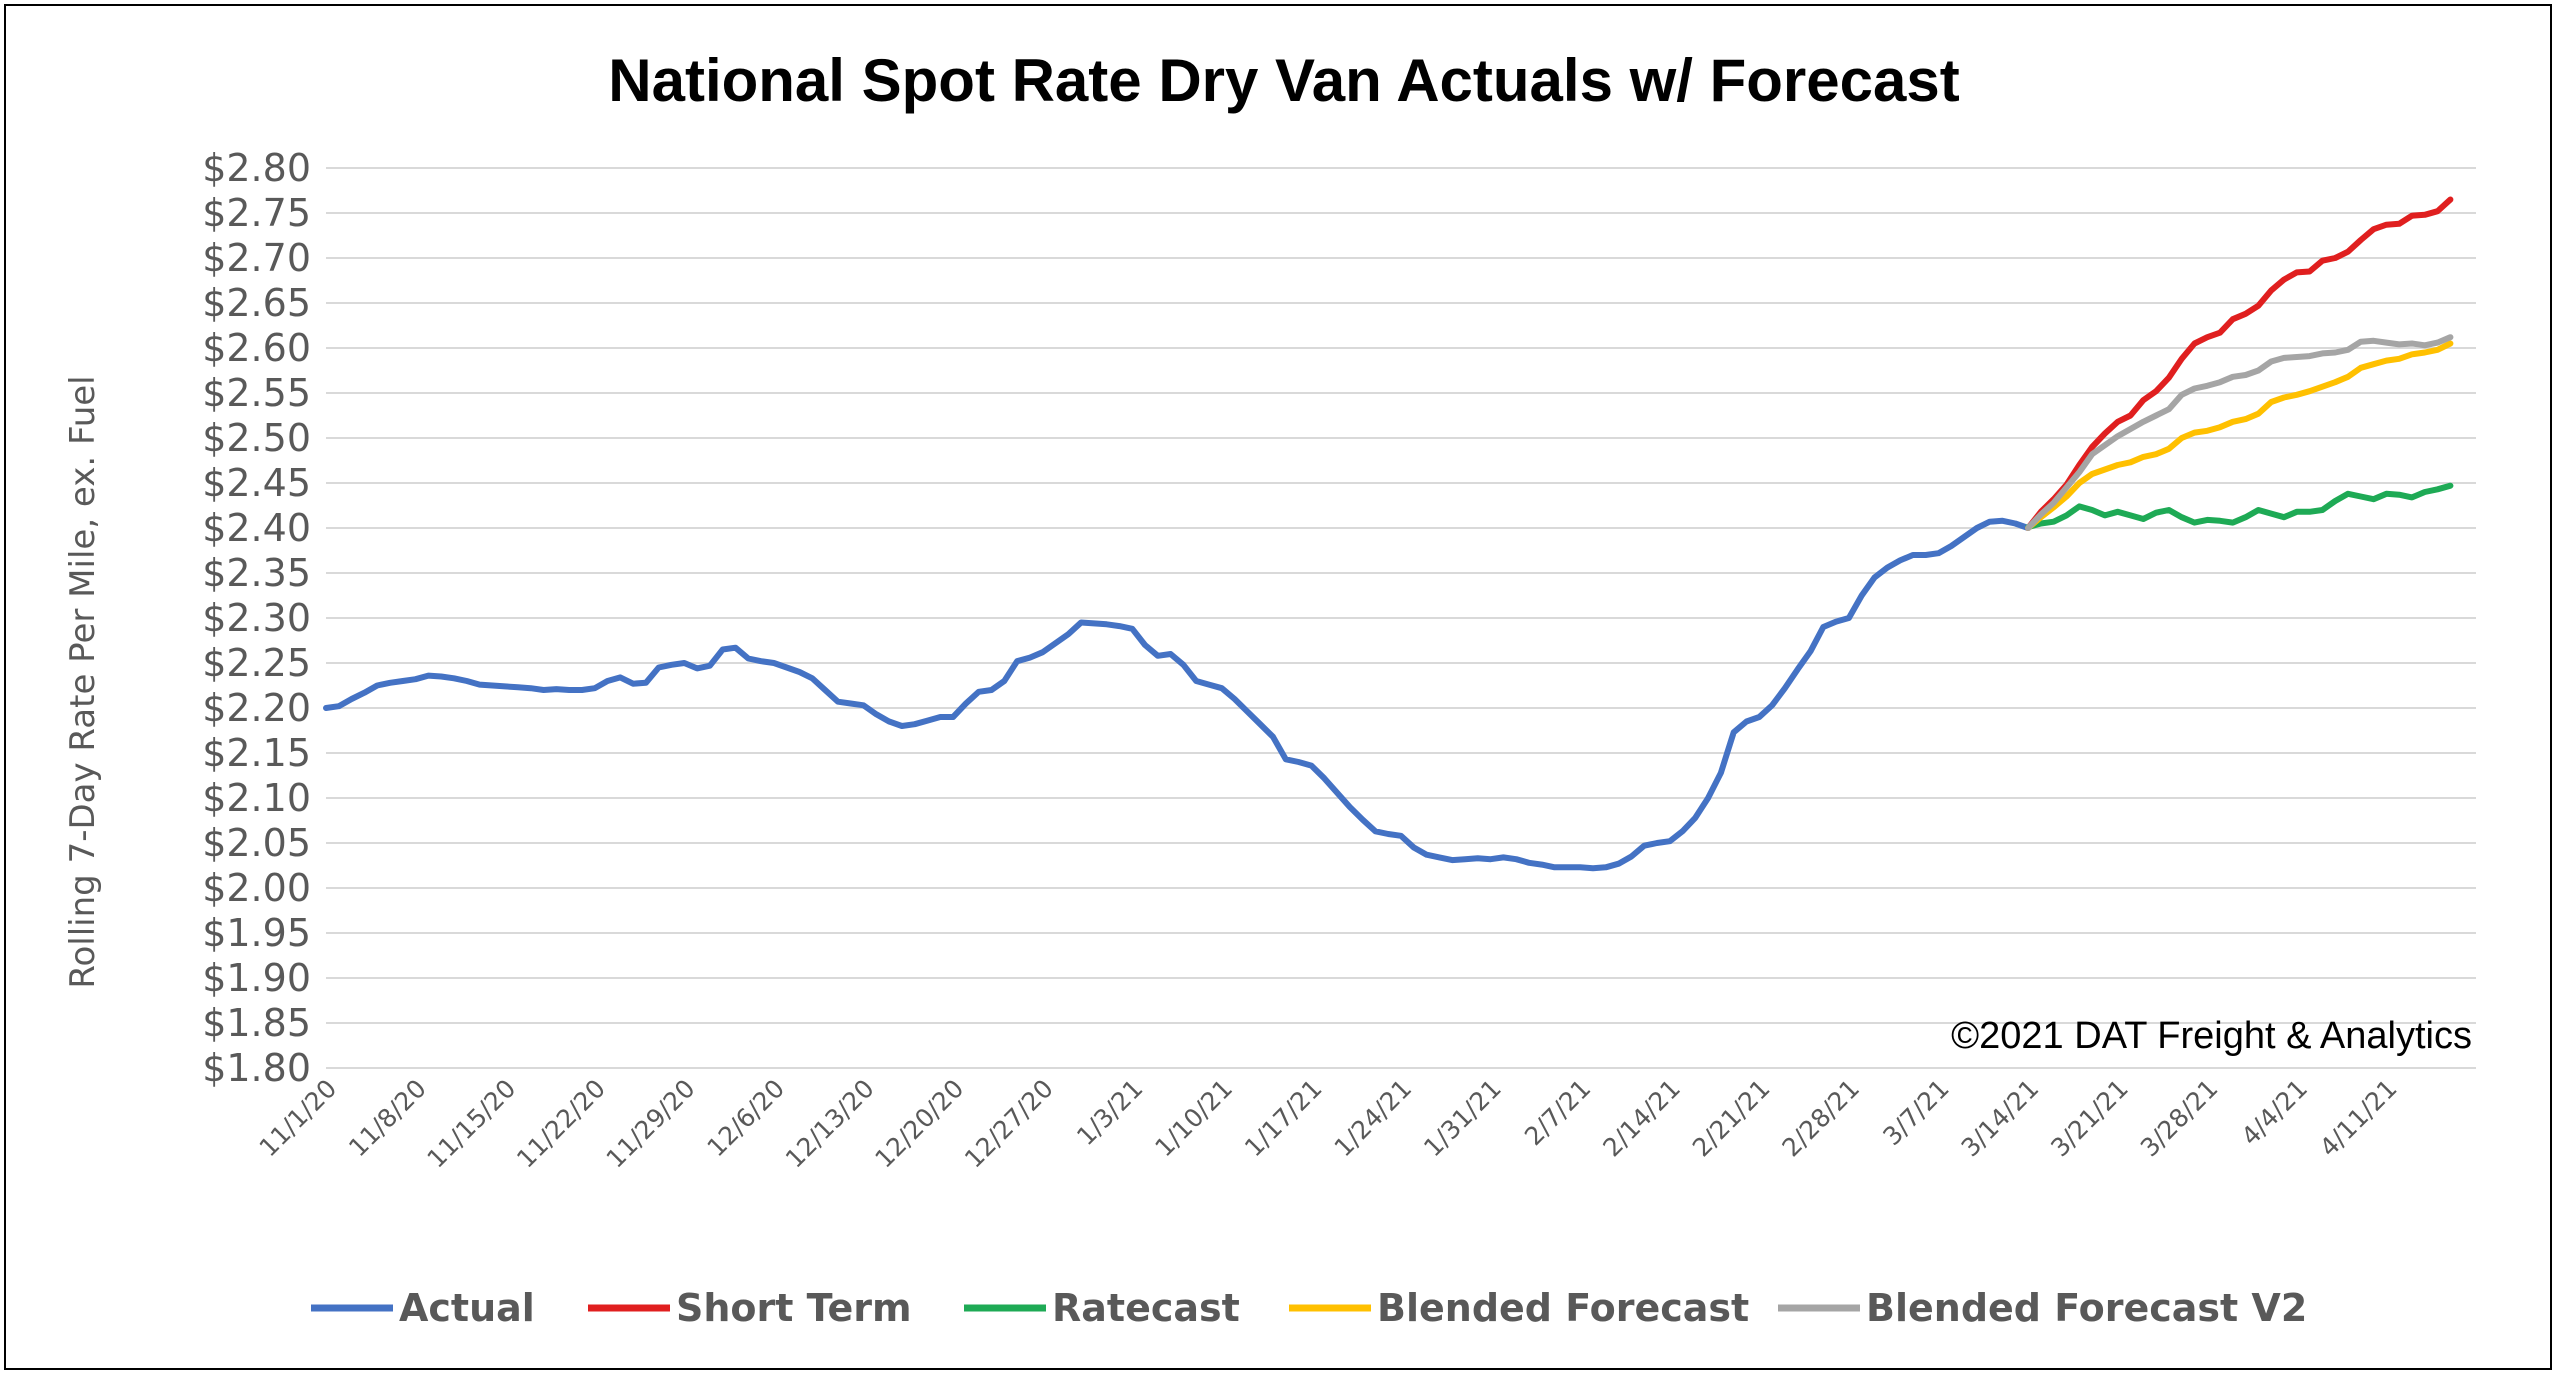  I want to click on x-tick-label: 2/14/21, so click(1641, 1118).